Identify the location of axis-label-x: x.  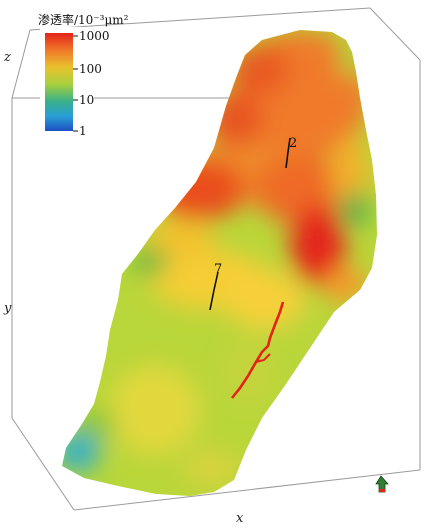
(240, 518).